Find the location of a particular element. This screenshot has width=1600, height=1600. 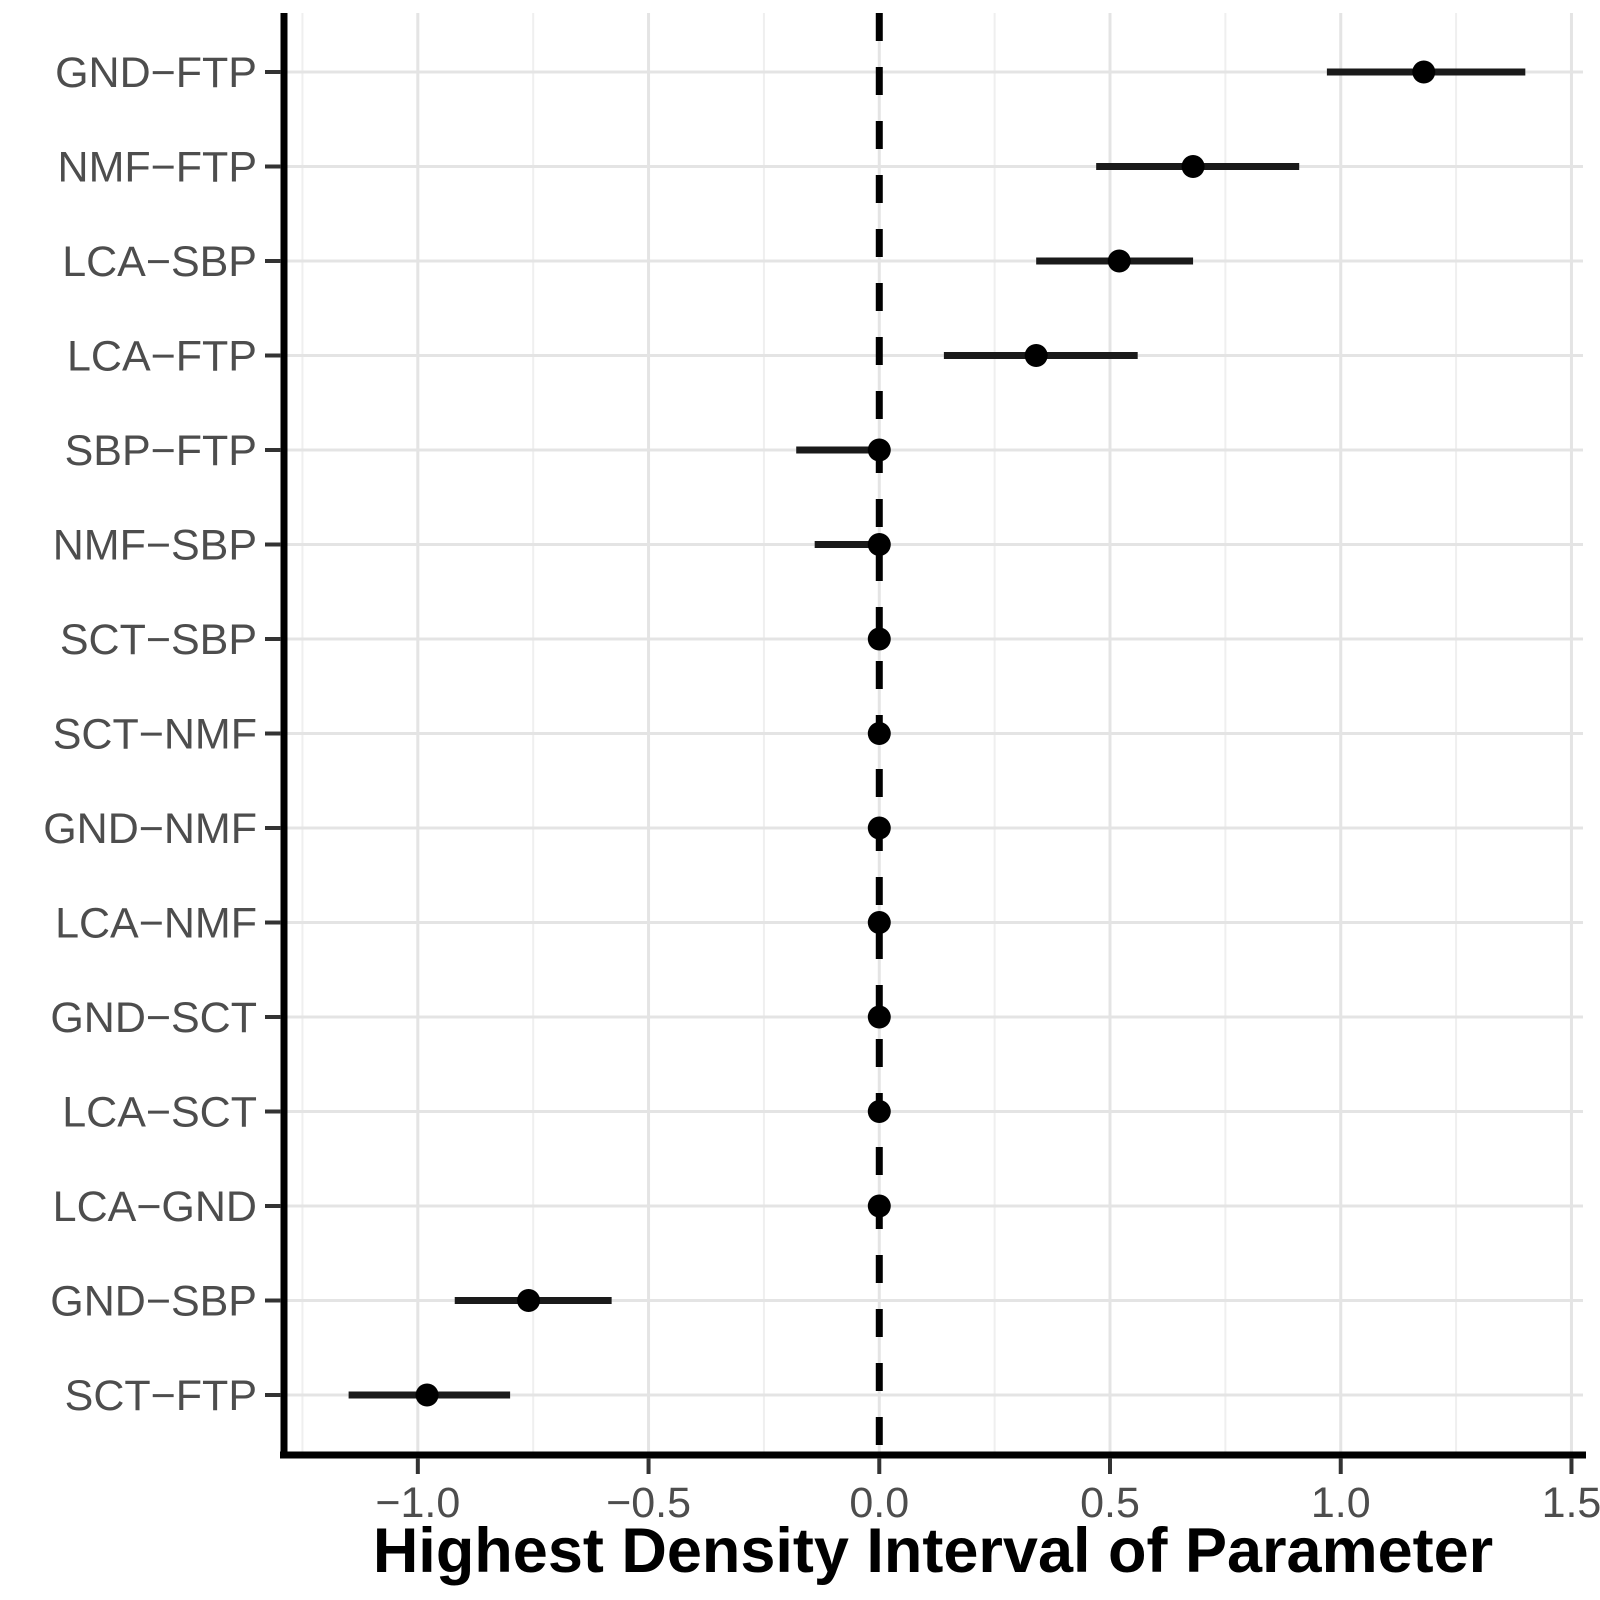

y-tick-label: GND−SCT is located at coordinates (153, 1018).